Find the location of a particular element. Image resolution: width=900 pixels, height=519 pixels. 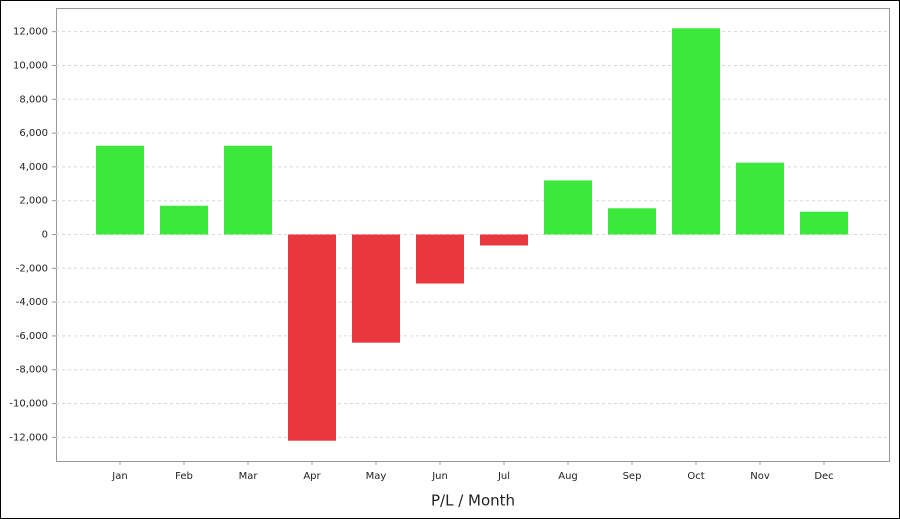

x-tick-label: Dec is located at coordinates (823, 476).